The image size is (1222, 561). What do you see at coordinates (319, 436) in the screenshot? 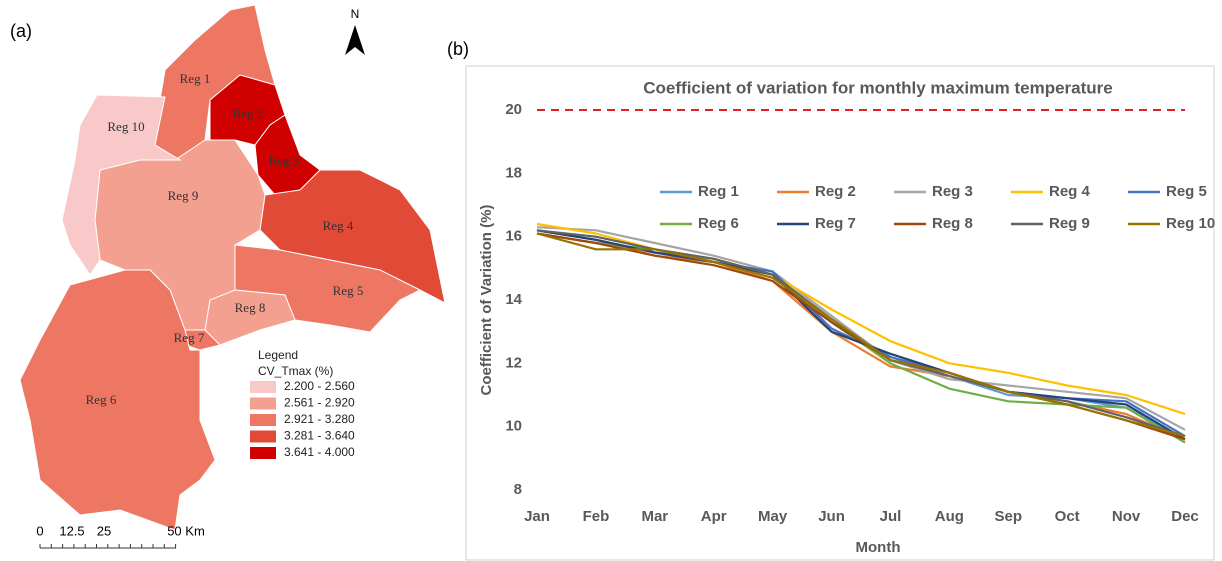
I see `legend-label: 3.281 - 3.640` at bounding box center [319, 436].